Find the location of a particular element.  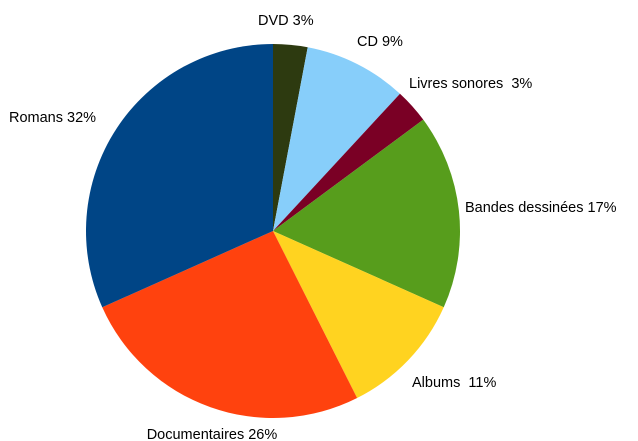

slice-label-4: Albums 11% is located at coordinates (454, 383).